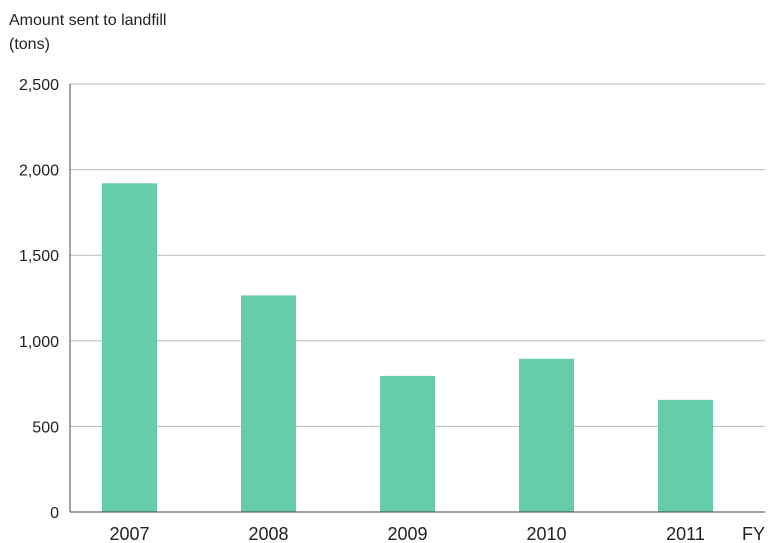 The height and width of the screenshot is (543, 772). Describe the element at coordinates (546, 435) in the screenshot. I see `bar-2010` at that location.